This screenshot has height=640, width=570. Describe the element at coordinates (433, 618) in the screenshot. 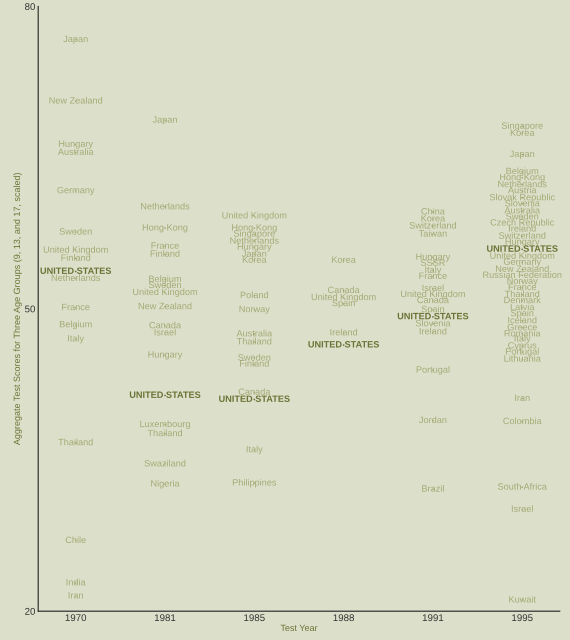

I see `x-tick-label: 1991` at that location.